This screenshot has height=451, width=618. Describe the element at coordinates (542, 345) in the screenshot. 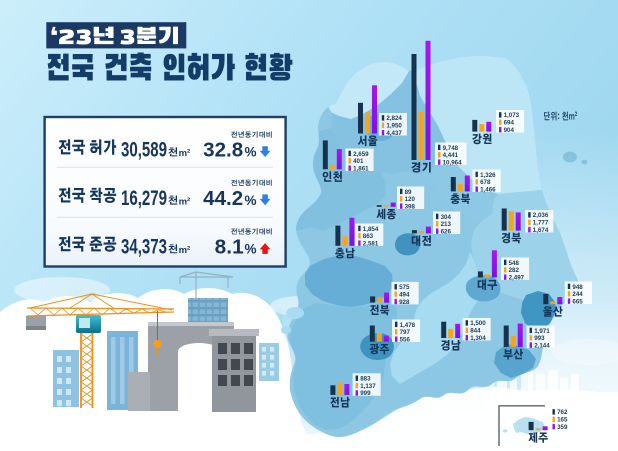

I see `svg-text: 2,144` at that location.